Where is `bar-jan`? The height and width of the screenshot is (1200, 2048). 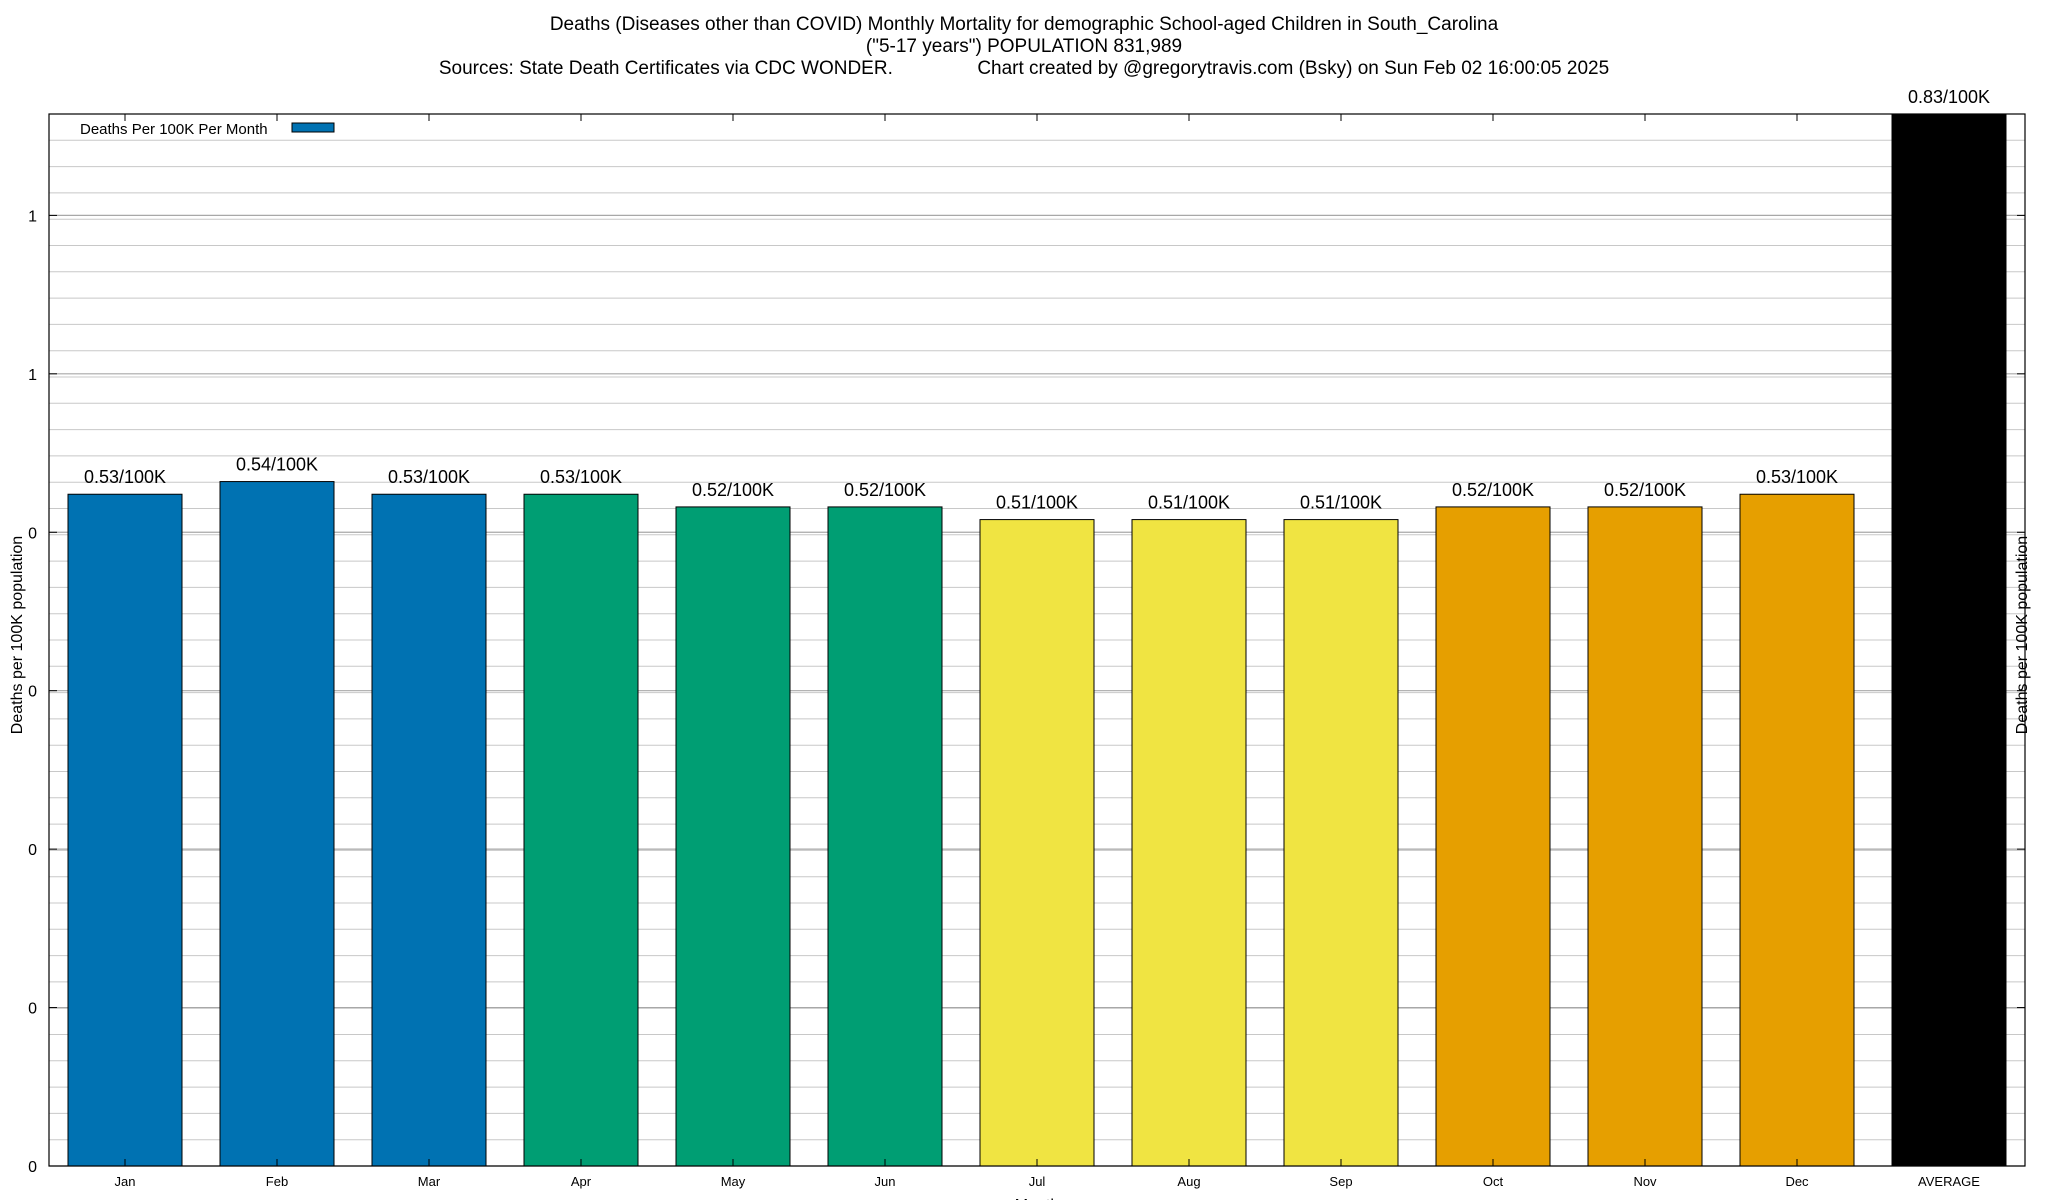 bar-jan is located at coordinates (125, 830).